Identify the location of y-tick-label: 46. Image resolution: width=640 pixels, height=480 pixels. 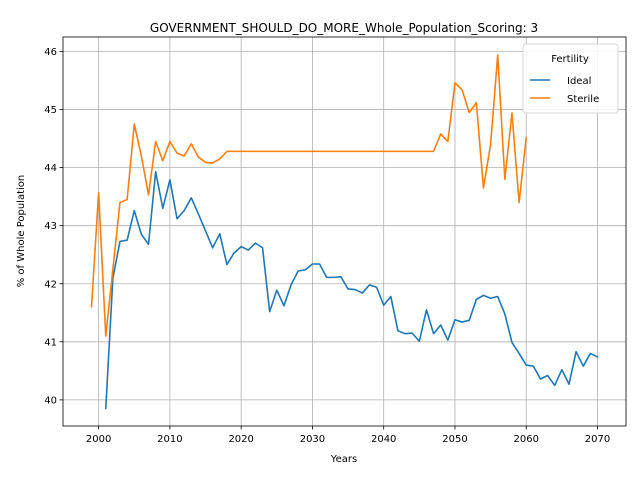
(50, 52).